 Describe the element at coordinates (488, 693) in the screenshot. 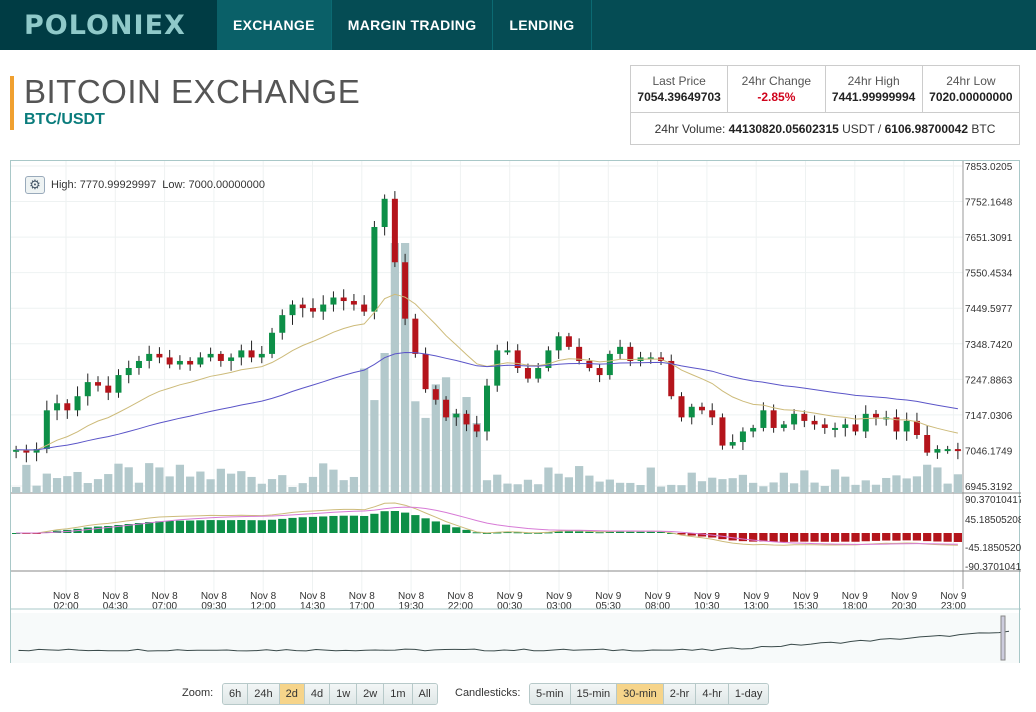

I see `candlesticks-label: Candlesticks:` at that location.